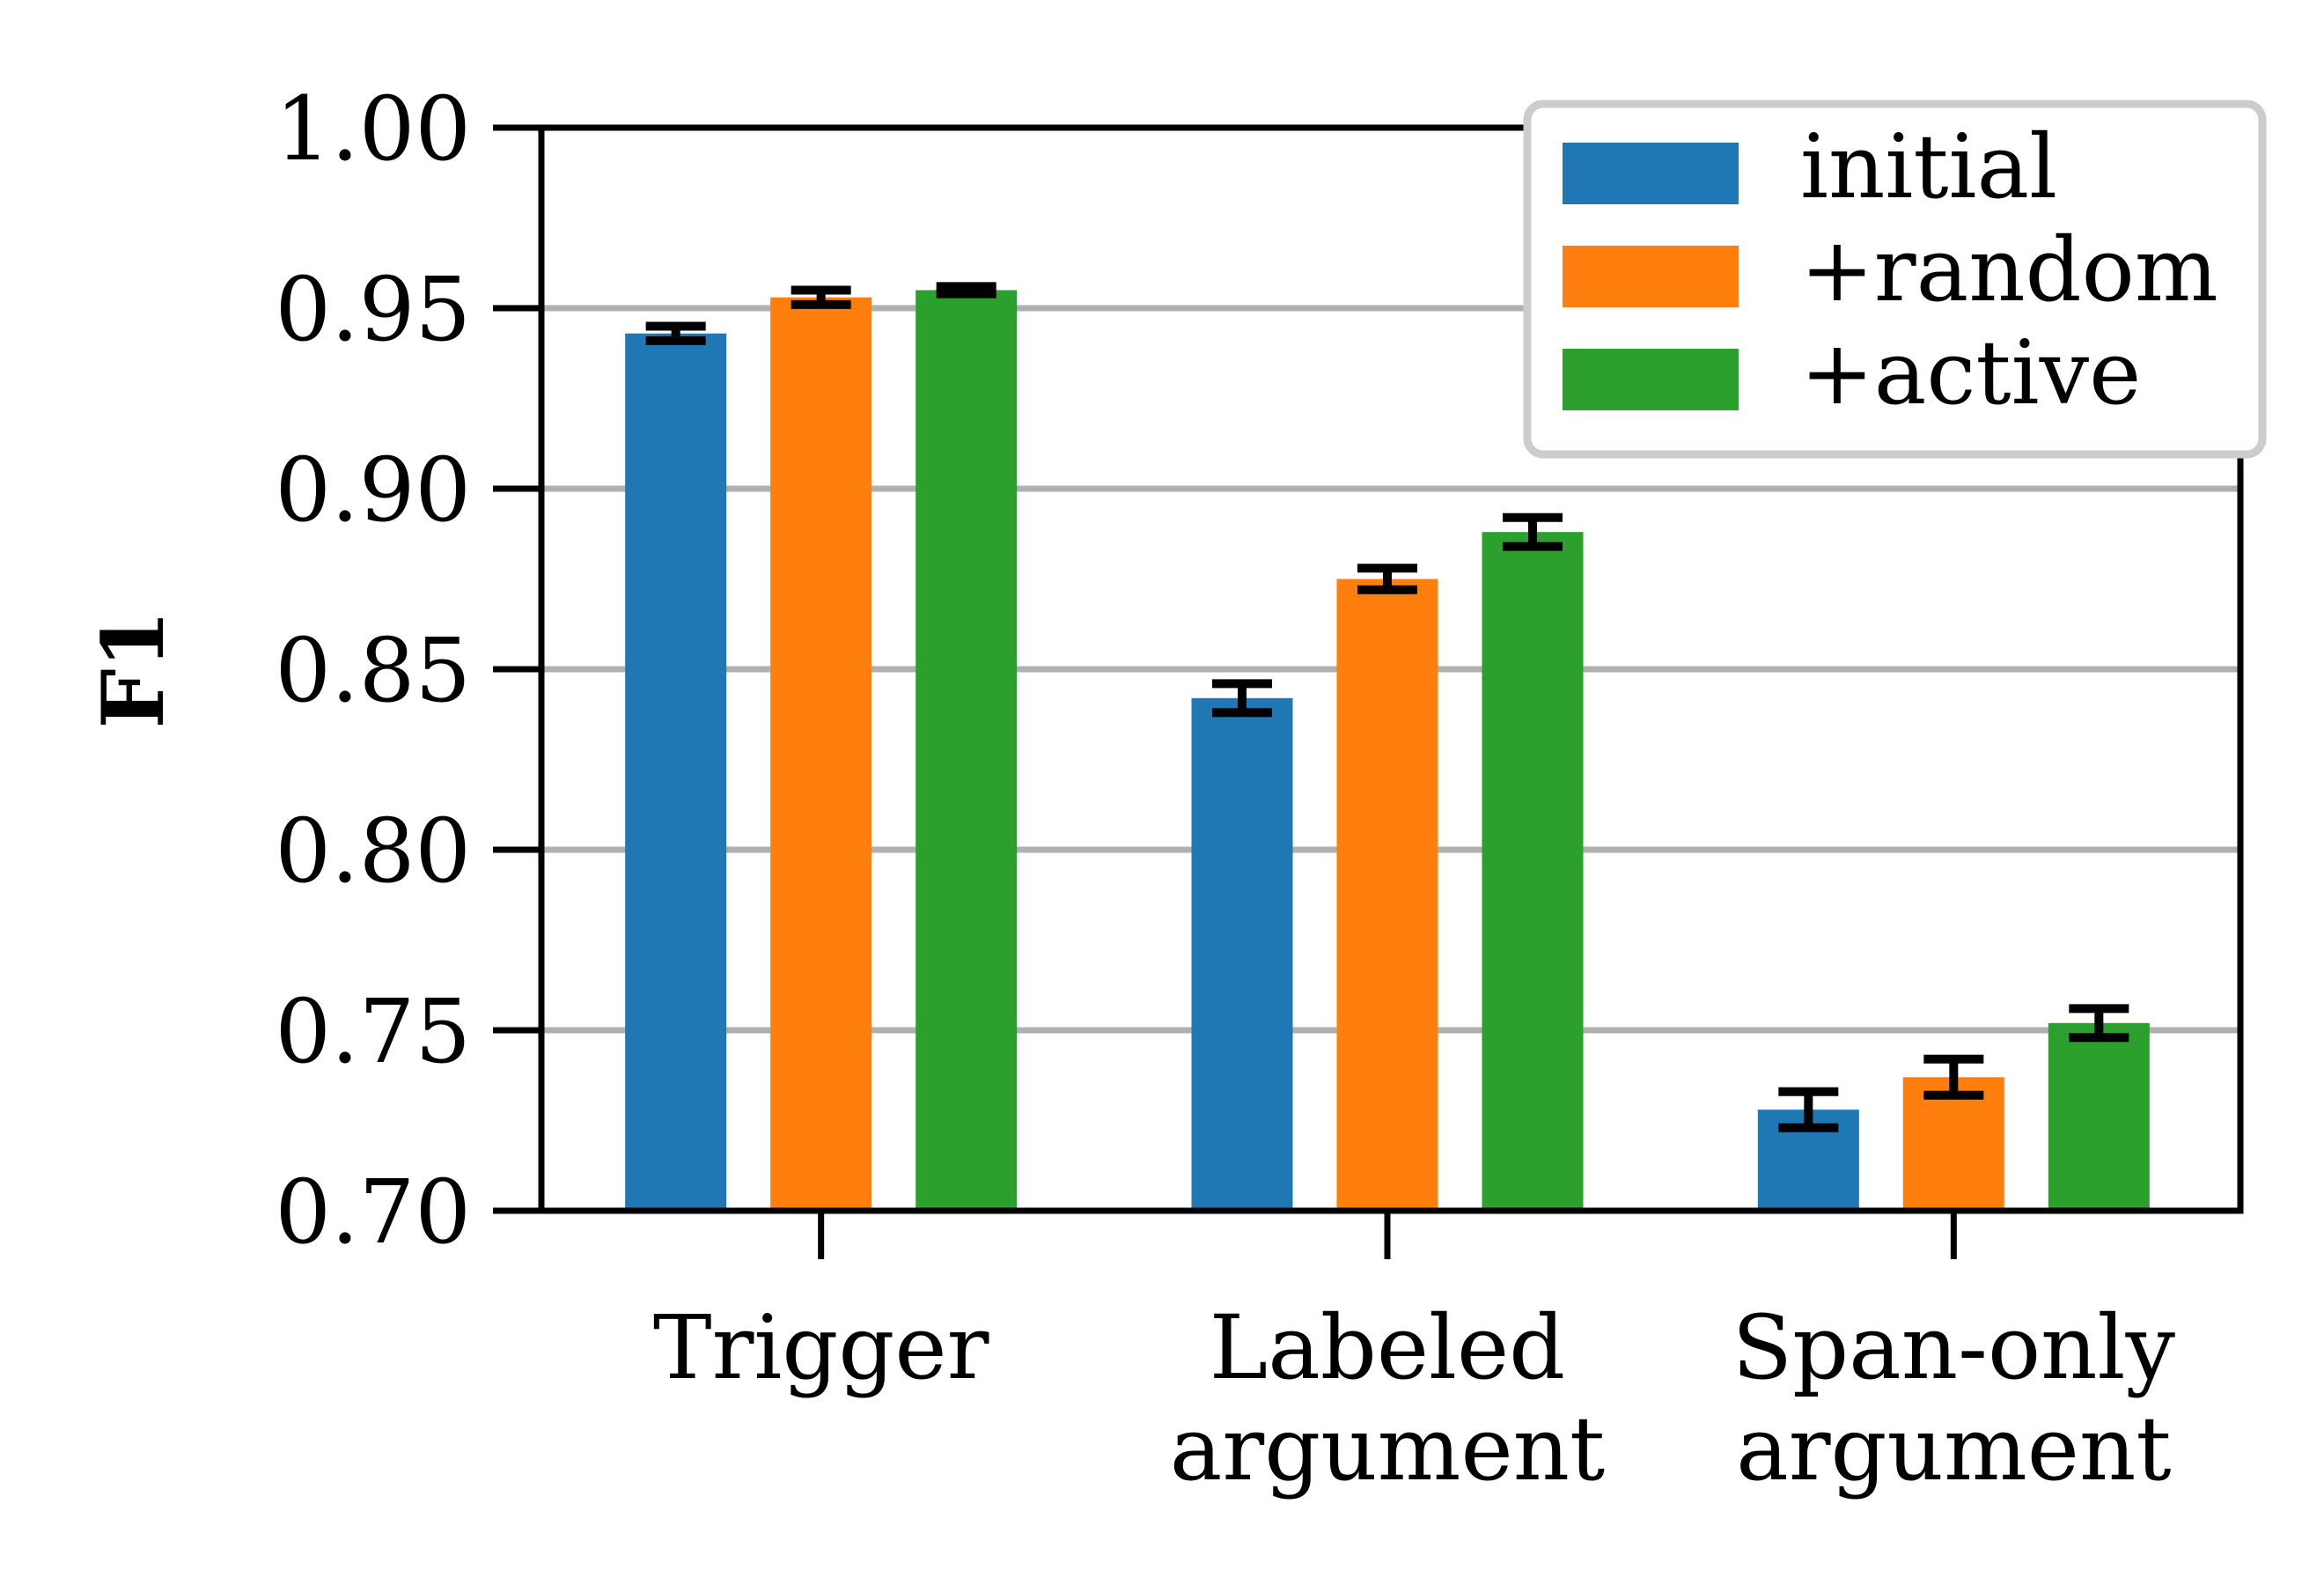 This screenshot has height=1585, width=2324. I want to click on legend-label: +active, so click(1970, 372).